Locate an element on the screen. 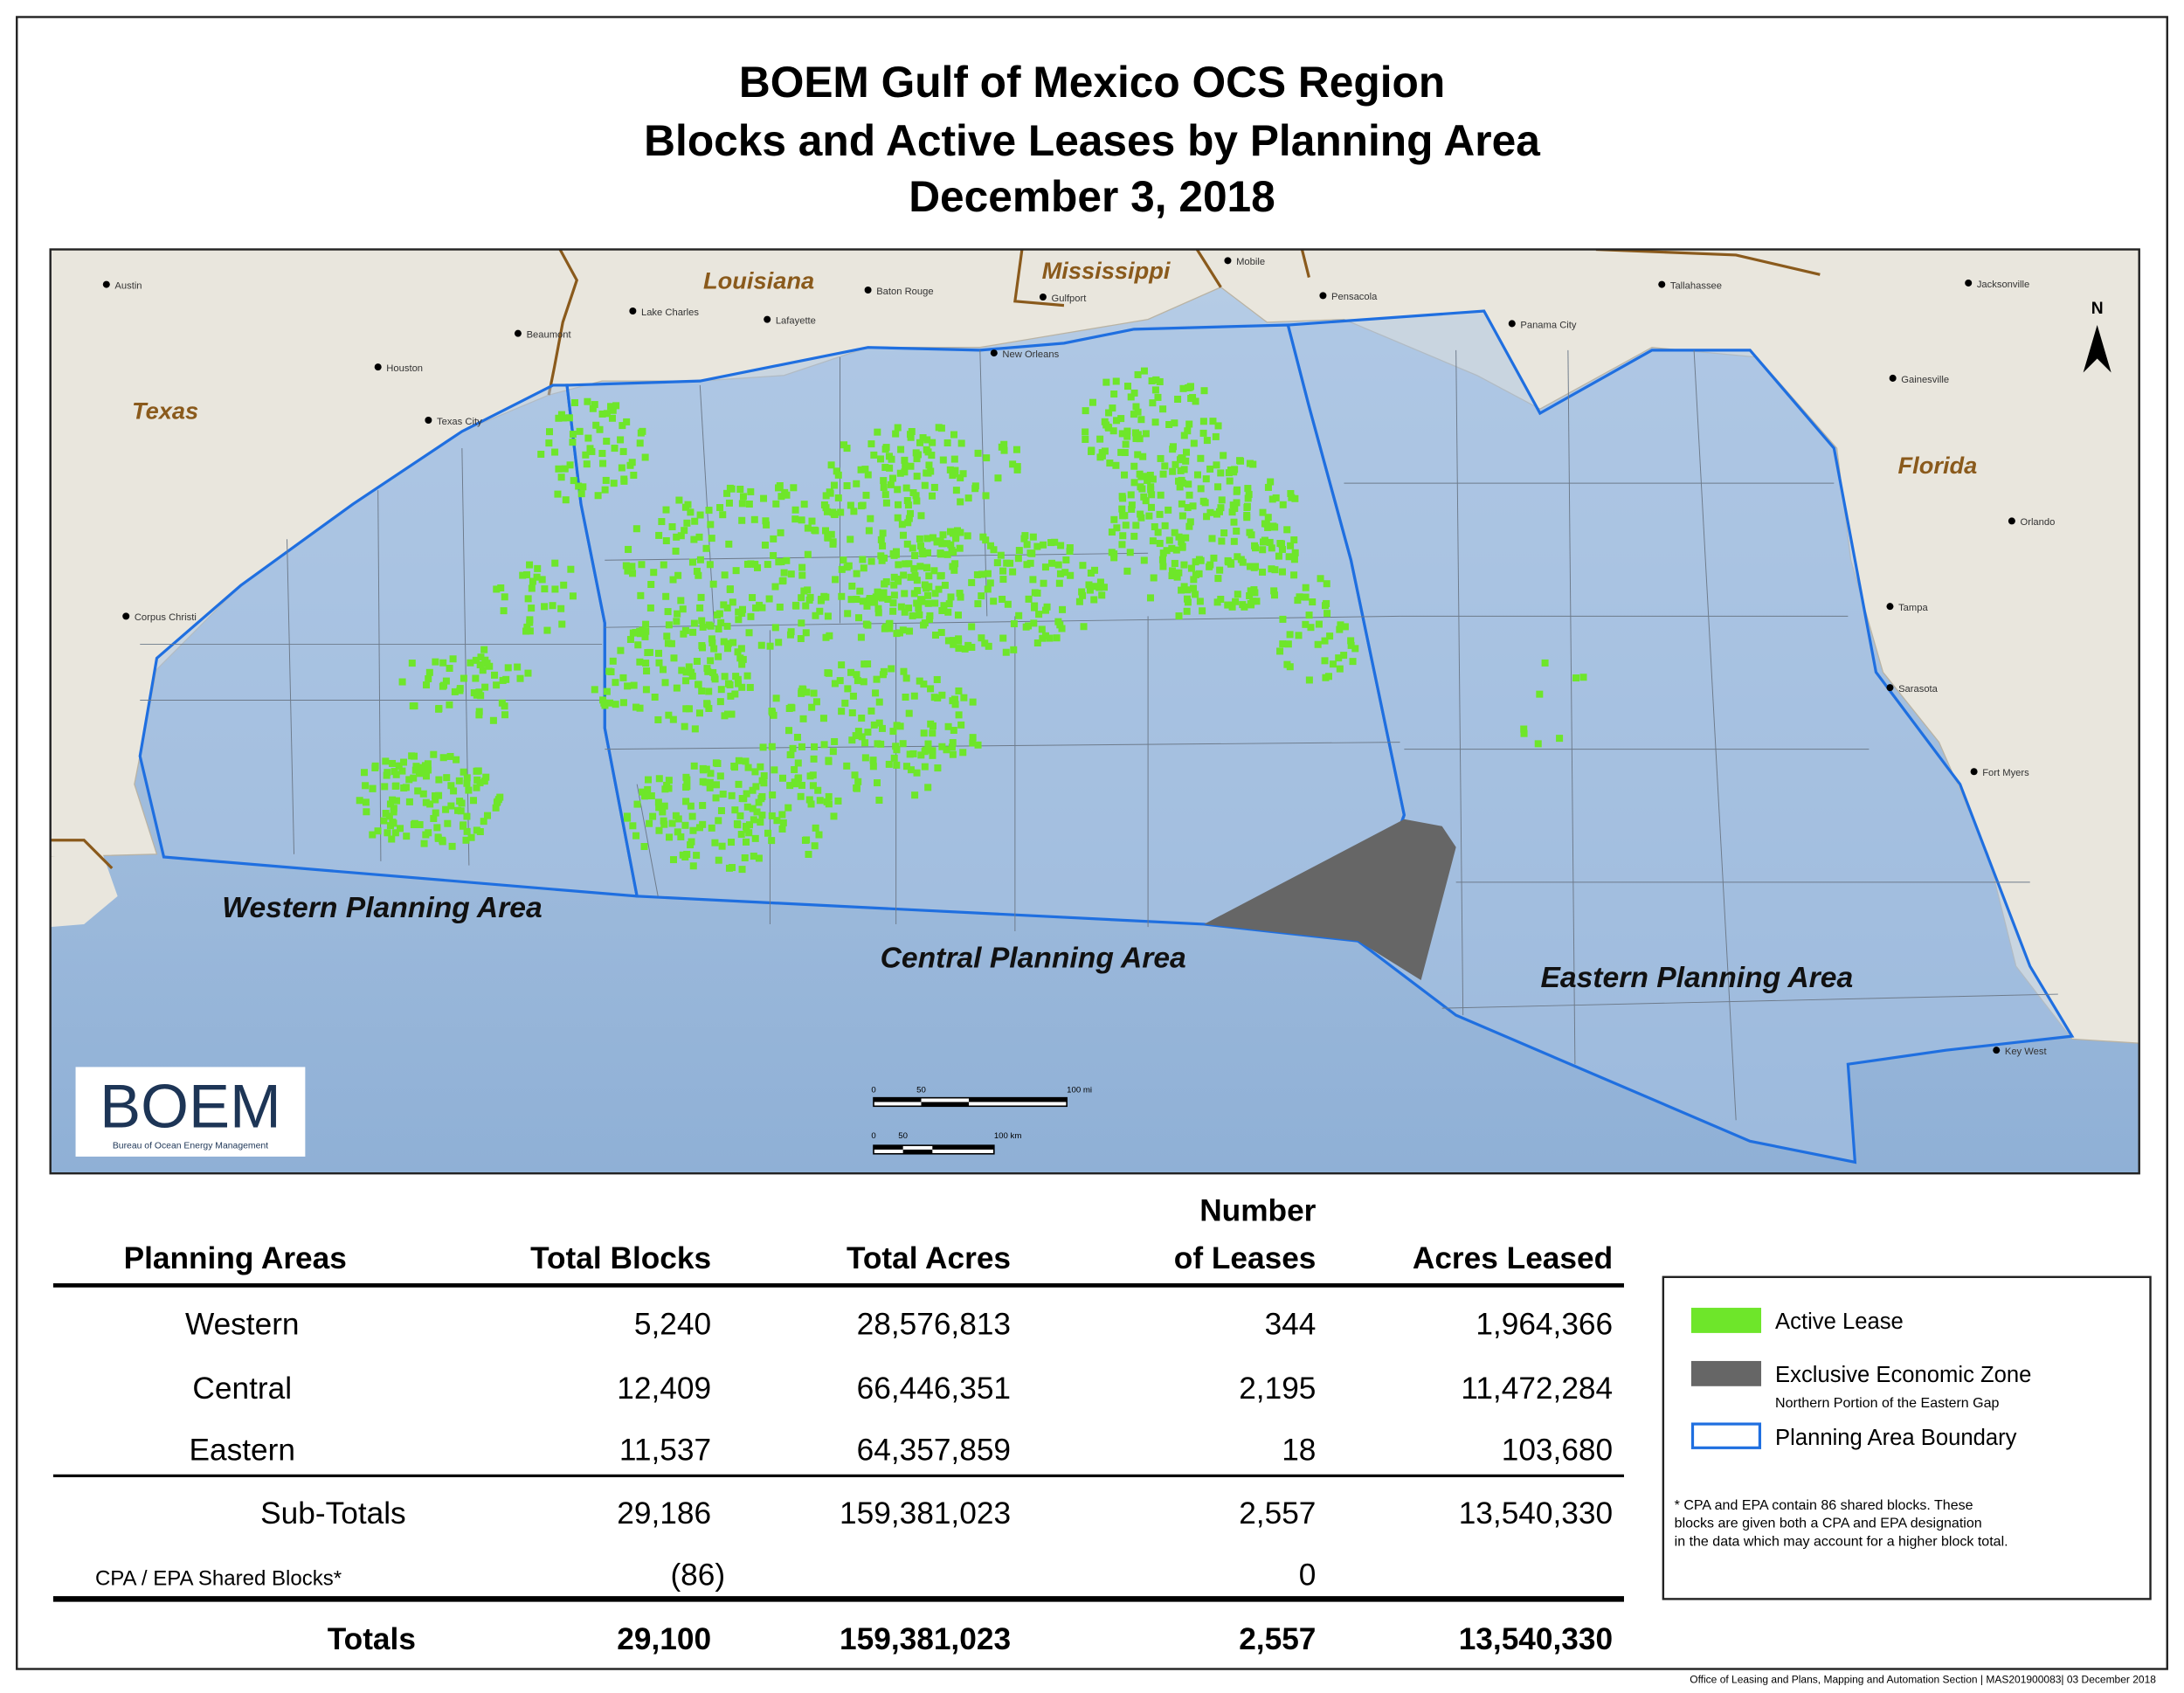 This screenshot has width=2184, height=1693. city-label: Tallahassee is located at coordinates (1696, 285).